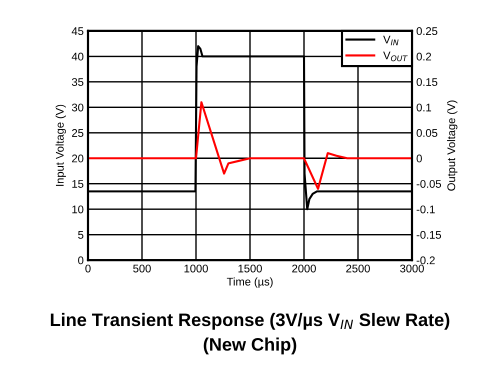 This screenshot has height=377, width=500. I want to click on y-tick-label: 5, so click(81, 235).